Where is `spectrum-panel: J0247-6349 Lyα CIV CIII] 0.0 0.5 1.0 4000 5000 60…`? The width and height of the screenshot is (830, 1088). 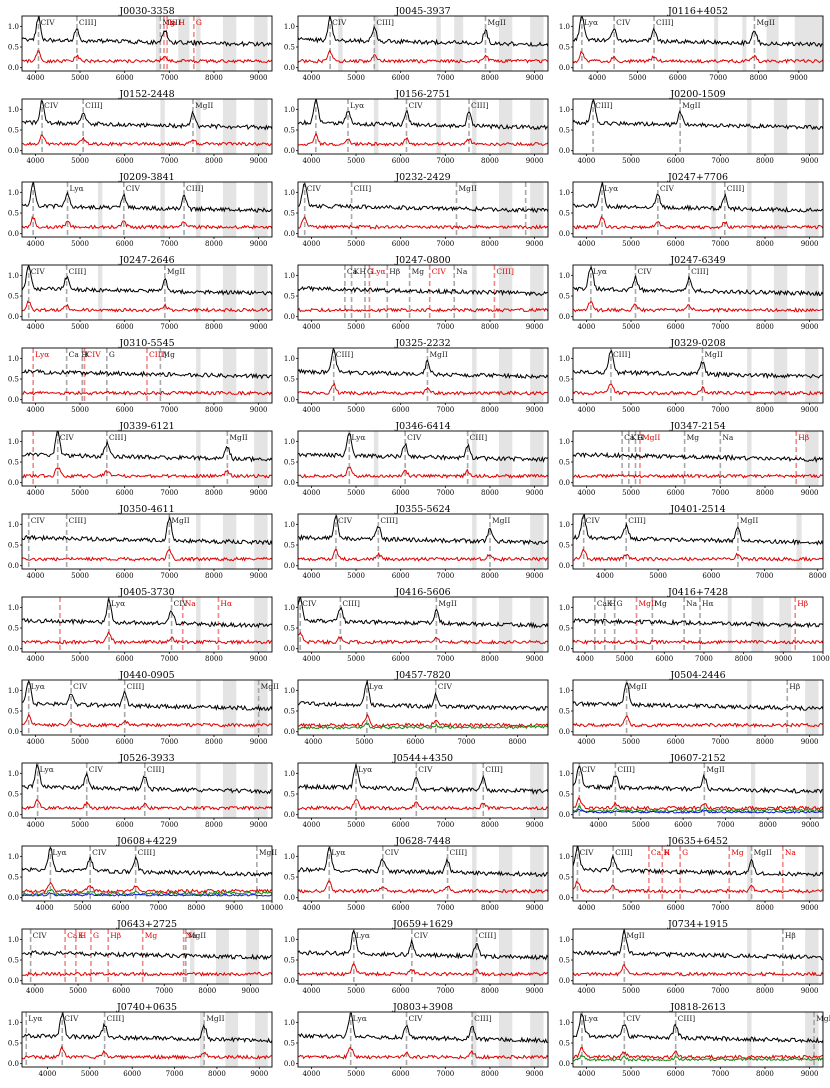
spectrum-panel: J0247-6349 Lyα CIV CIII] 0.0 0.5 1.0 4000 5000 60… is located at coordinates (691, 293).